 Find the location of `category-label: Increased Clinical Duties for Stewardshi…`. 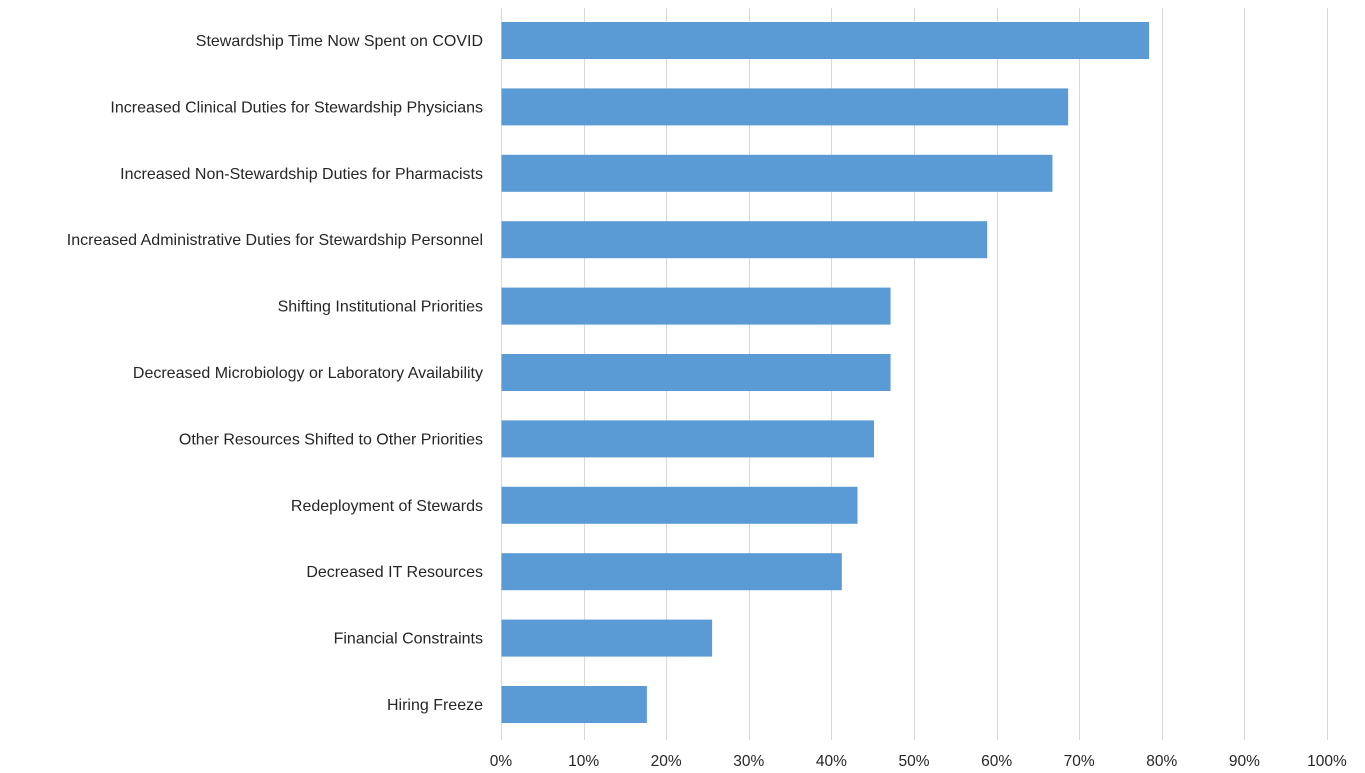

category-label: Increased Clinical Duties for Stewardshi… is located at coordinates (296, 107).